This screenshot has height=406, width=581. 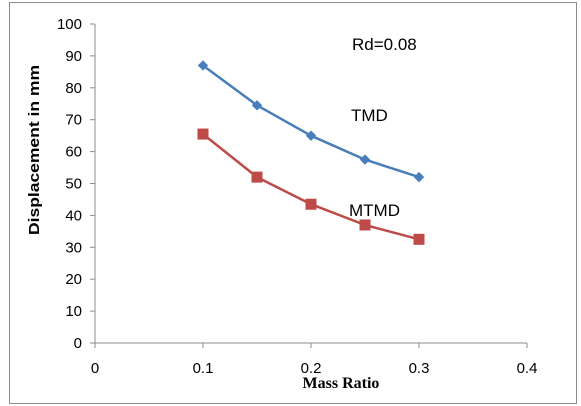 What do you see at coordinates (73, 120) in the screenshot?
I see `y-tick-label: 70` at bounding box center [73, 120].